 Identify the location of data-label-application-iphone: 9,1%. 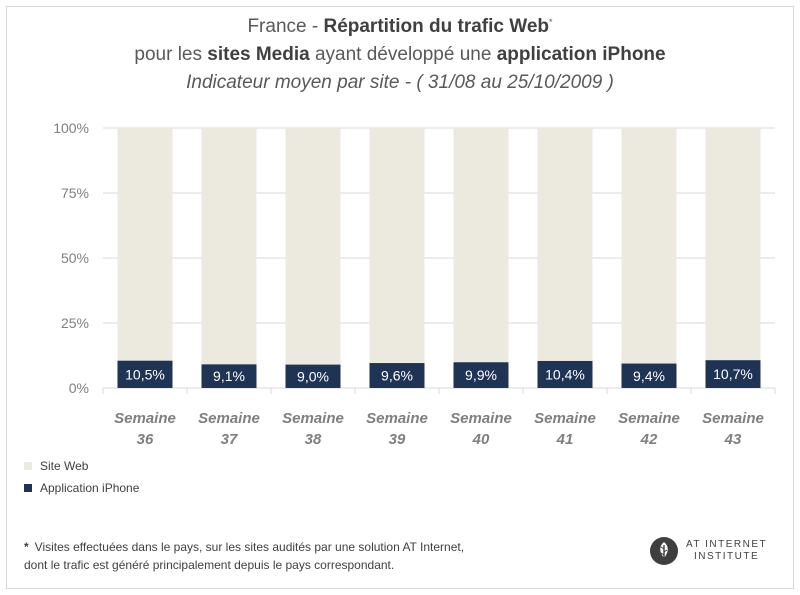
(229, 376).